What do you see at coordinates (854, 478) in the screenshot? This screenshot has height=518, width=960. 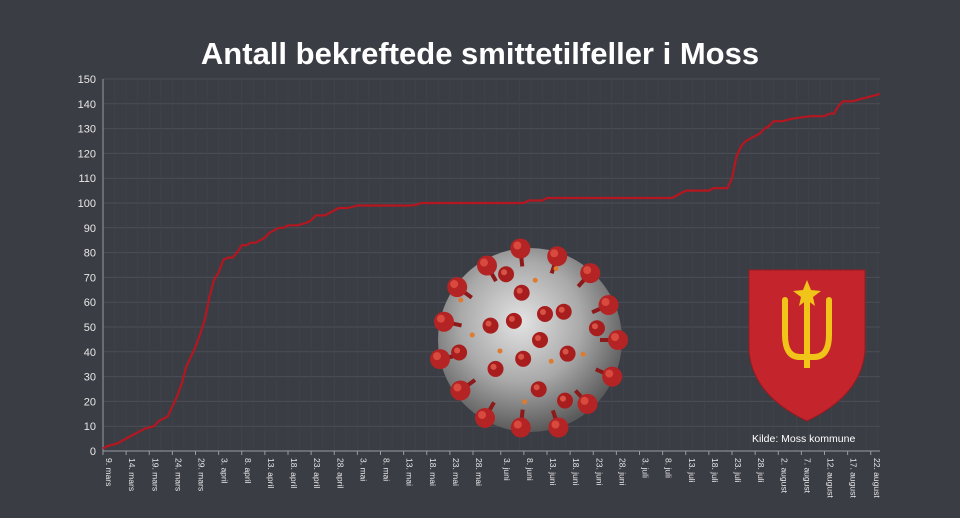 I see `x-tick-label: 17. august` at bounding box center [854, 478].